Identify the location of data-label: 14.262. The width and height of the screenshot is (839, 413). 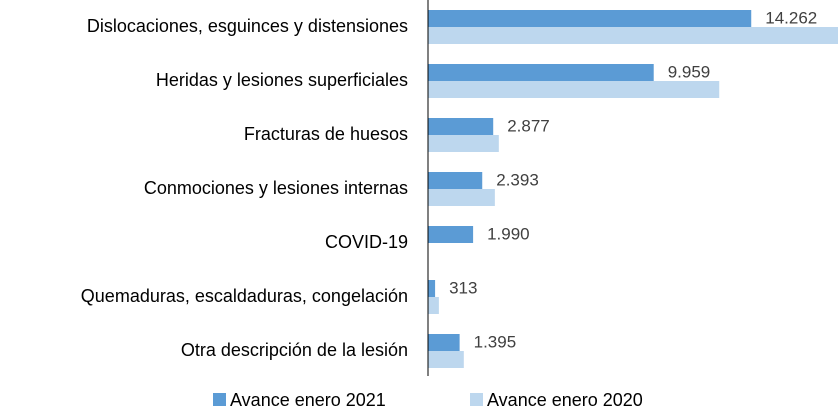
(791, 17).